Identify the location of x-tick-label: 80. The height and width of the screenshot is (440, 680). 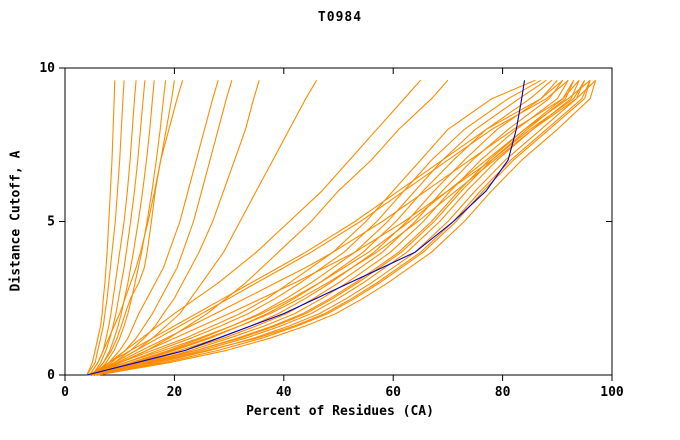
(503, 392).